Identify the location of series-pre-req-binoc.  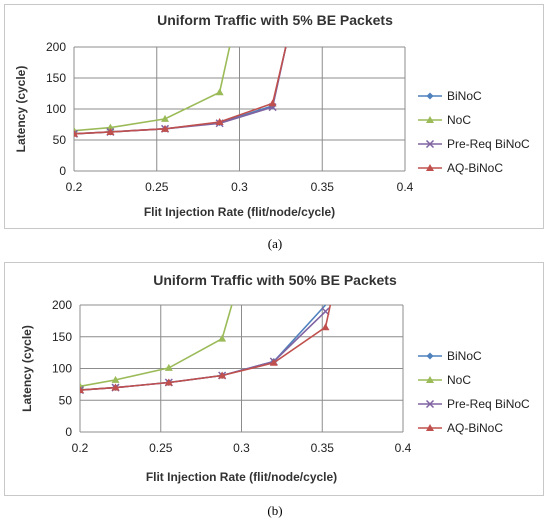
(180, 92).